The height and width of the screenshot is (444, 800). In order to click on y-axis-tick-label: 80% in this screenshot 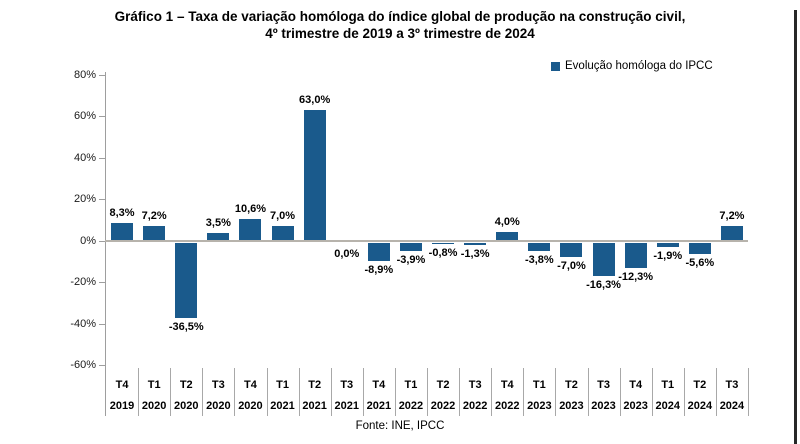, I will do `click(84, 75)`.